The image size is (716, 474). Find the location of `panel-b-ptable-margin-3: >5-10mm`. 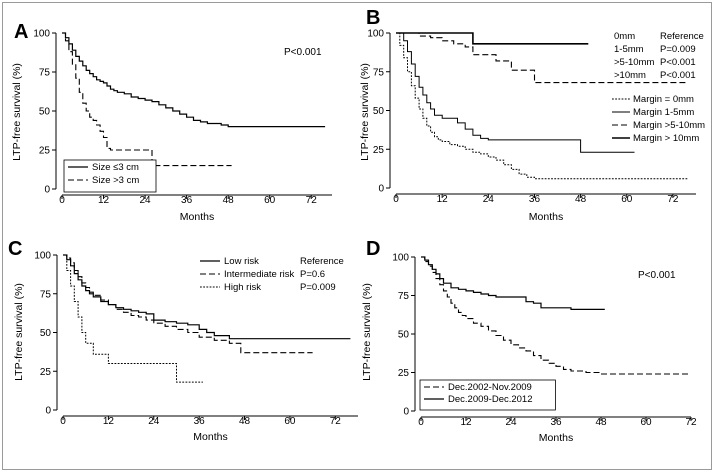

panel-b-ptable-margin-3: >5-10mm is located at coordinates (634, 62).